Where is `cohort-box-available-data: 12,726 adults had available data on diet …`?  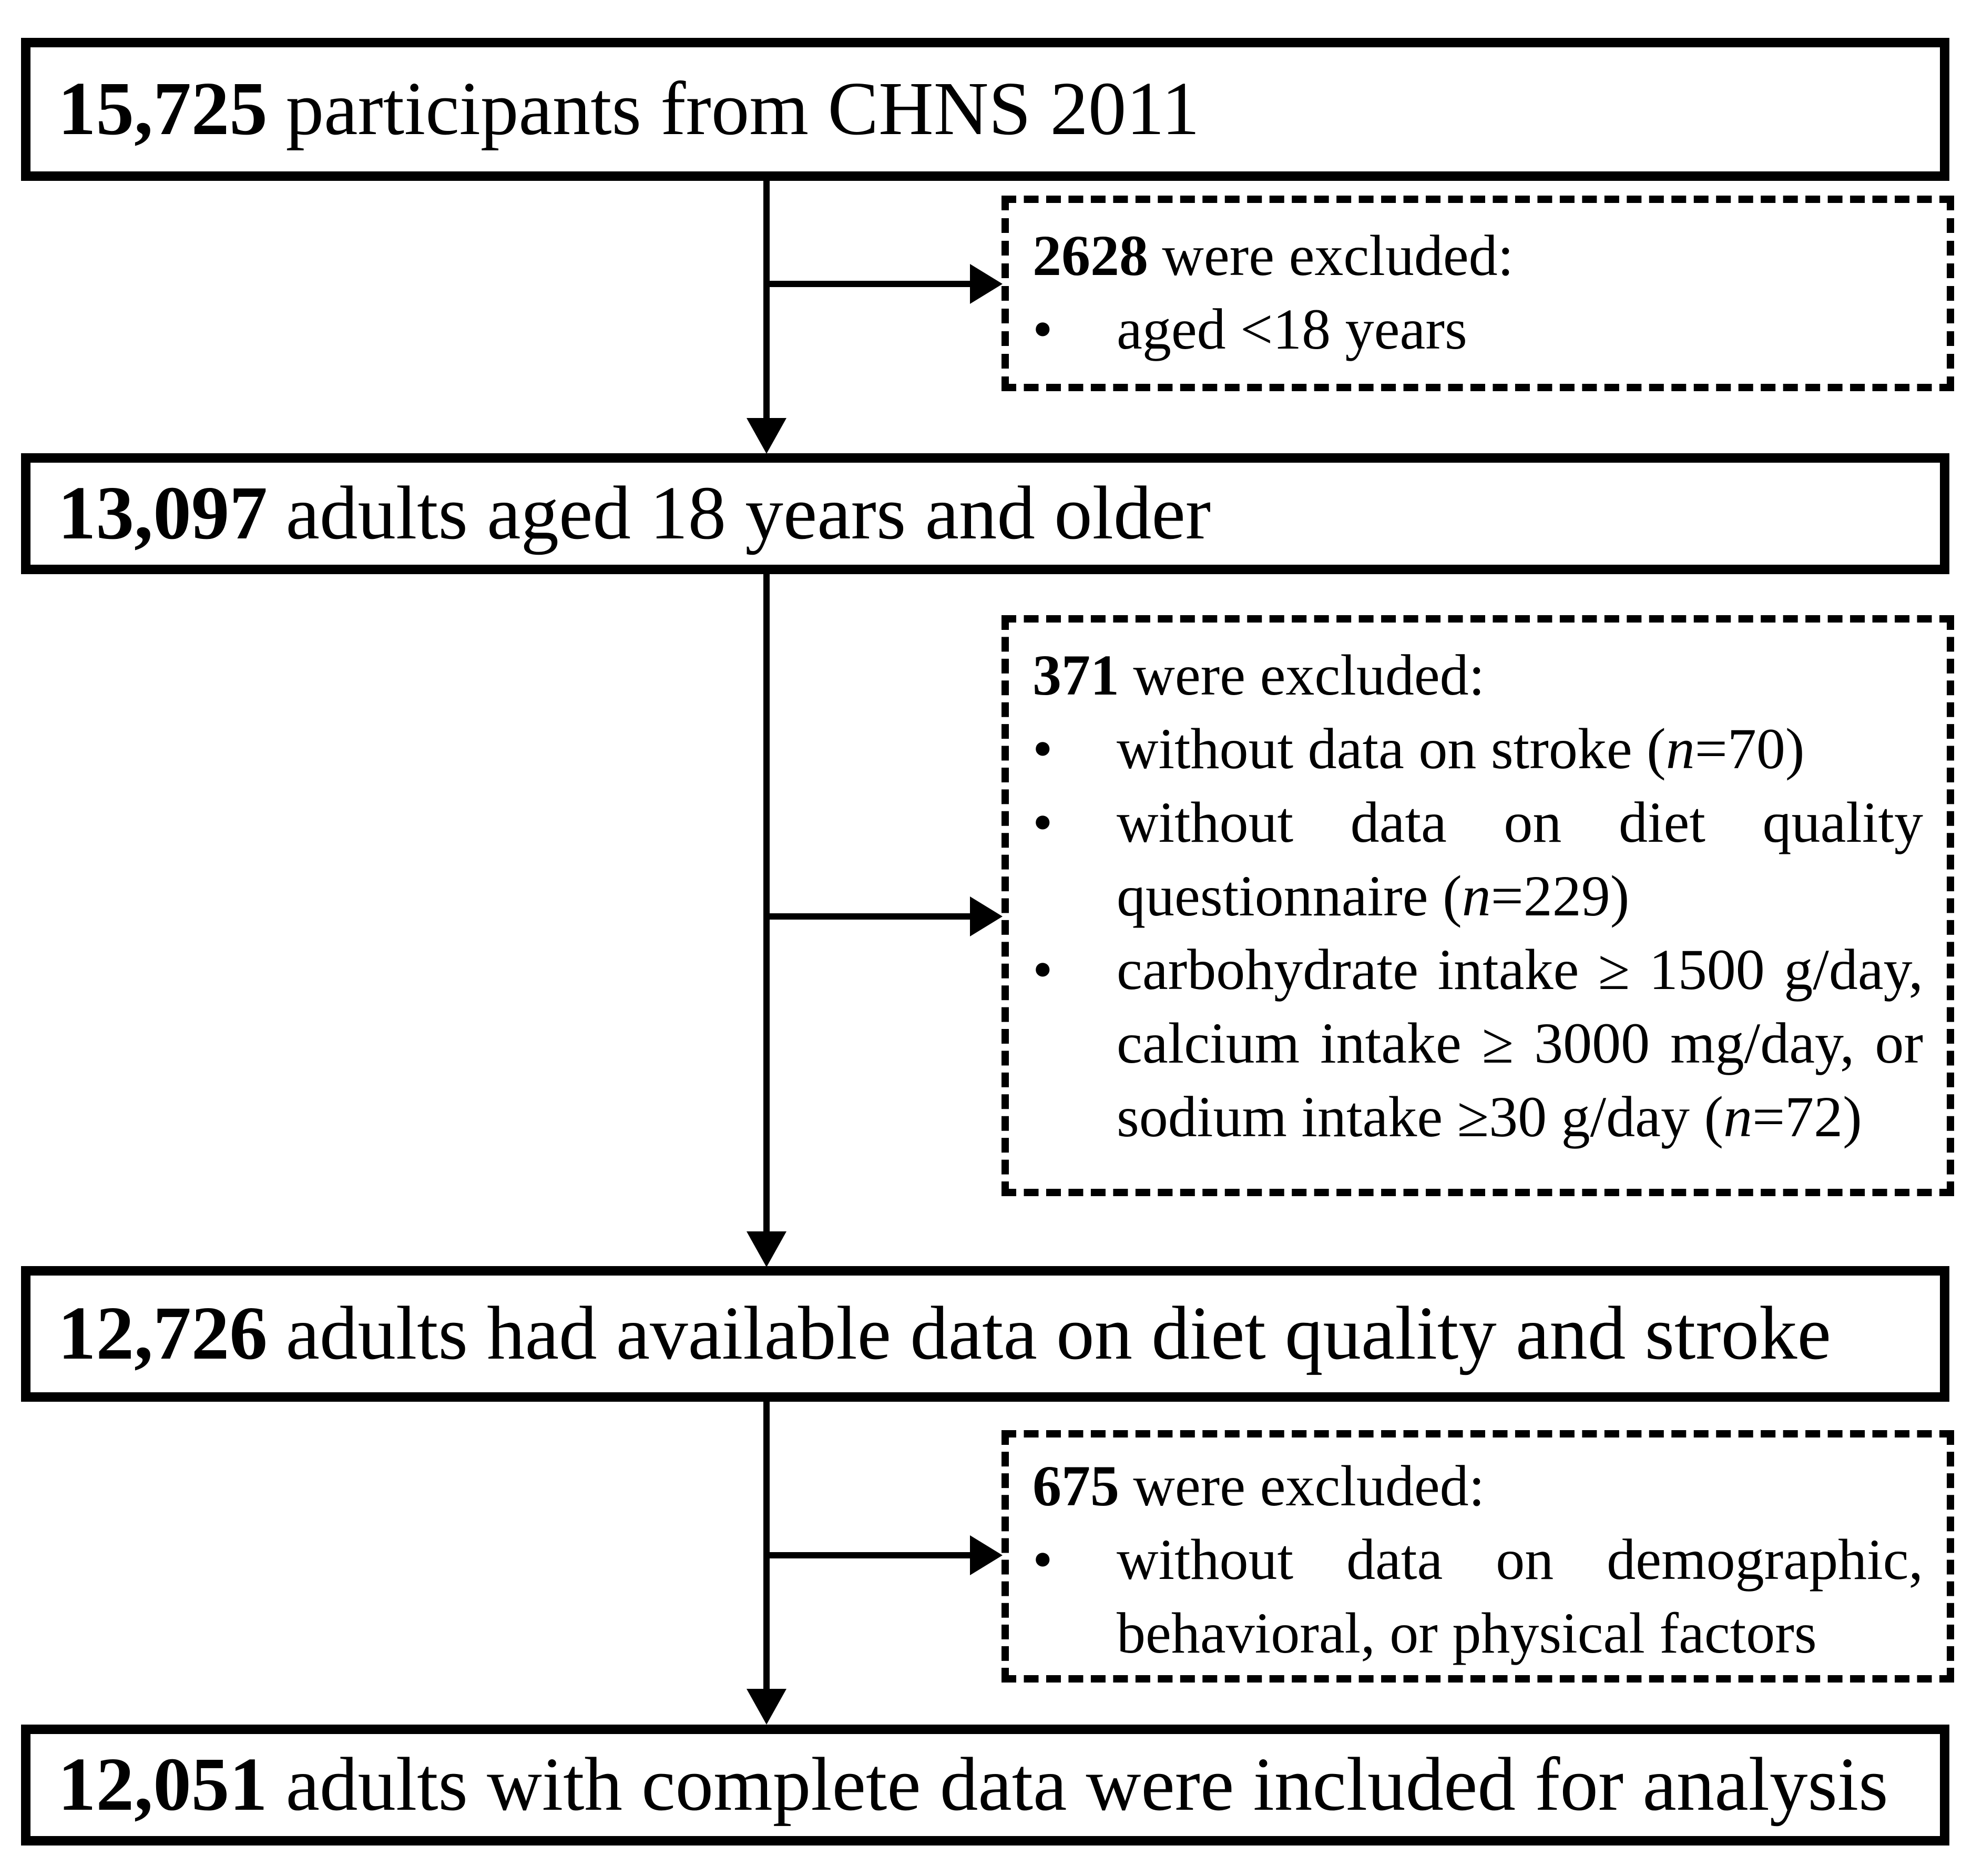 cohort-box-available-data: 12,726 adults had available data on diet … is located at coordinates (985, 1334).